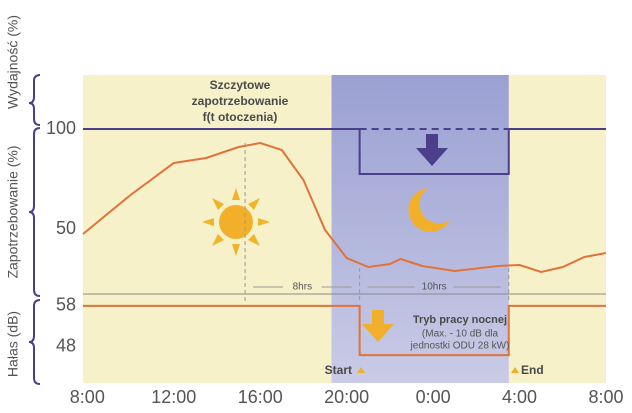  What do you see at coordinates (346, 397) in the screenshot?
I see `x-tick-label: 20:00` at bounding box center [346, 397].